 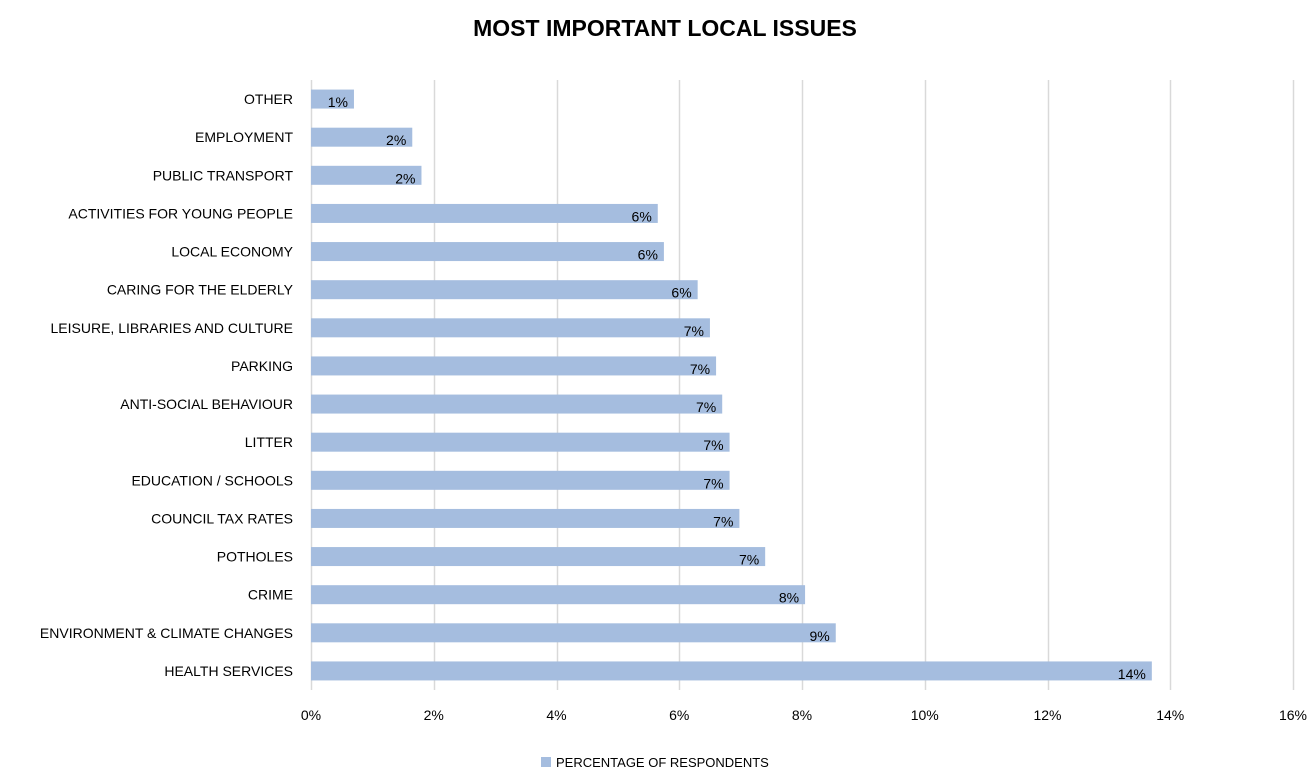 I want to click on x-tick-label: 8%, so click(x=802, y=715).